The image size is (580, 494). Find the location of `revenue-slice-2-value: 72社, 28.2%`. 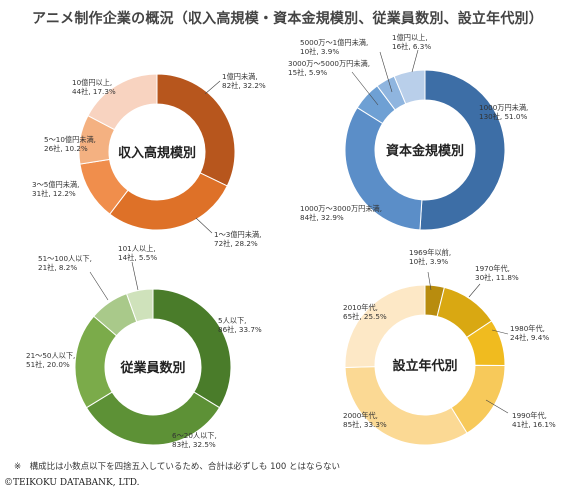

revenue-slice-2-value: 72社, 28.2% is located at coordinates (236, 243).